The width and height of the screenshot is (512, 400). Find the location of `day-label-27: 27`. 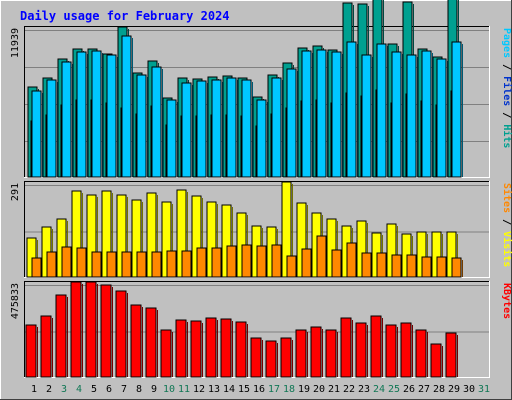

day-label-27: 27 is located at coordinates (424, 389).